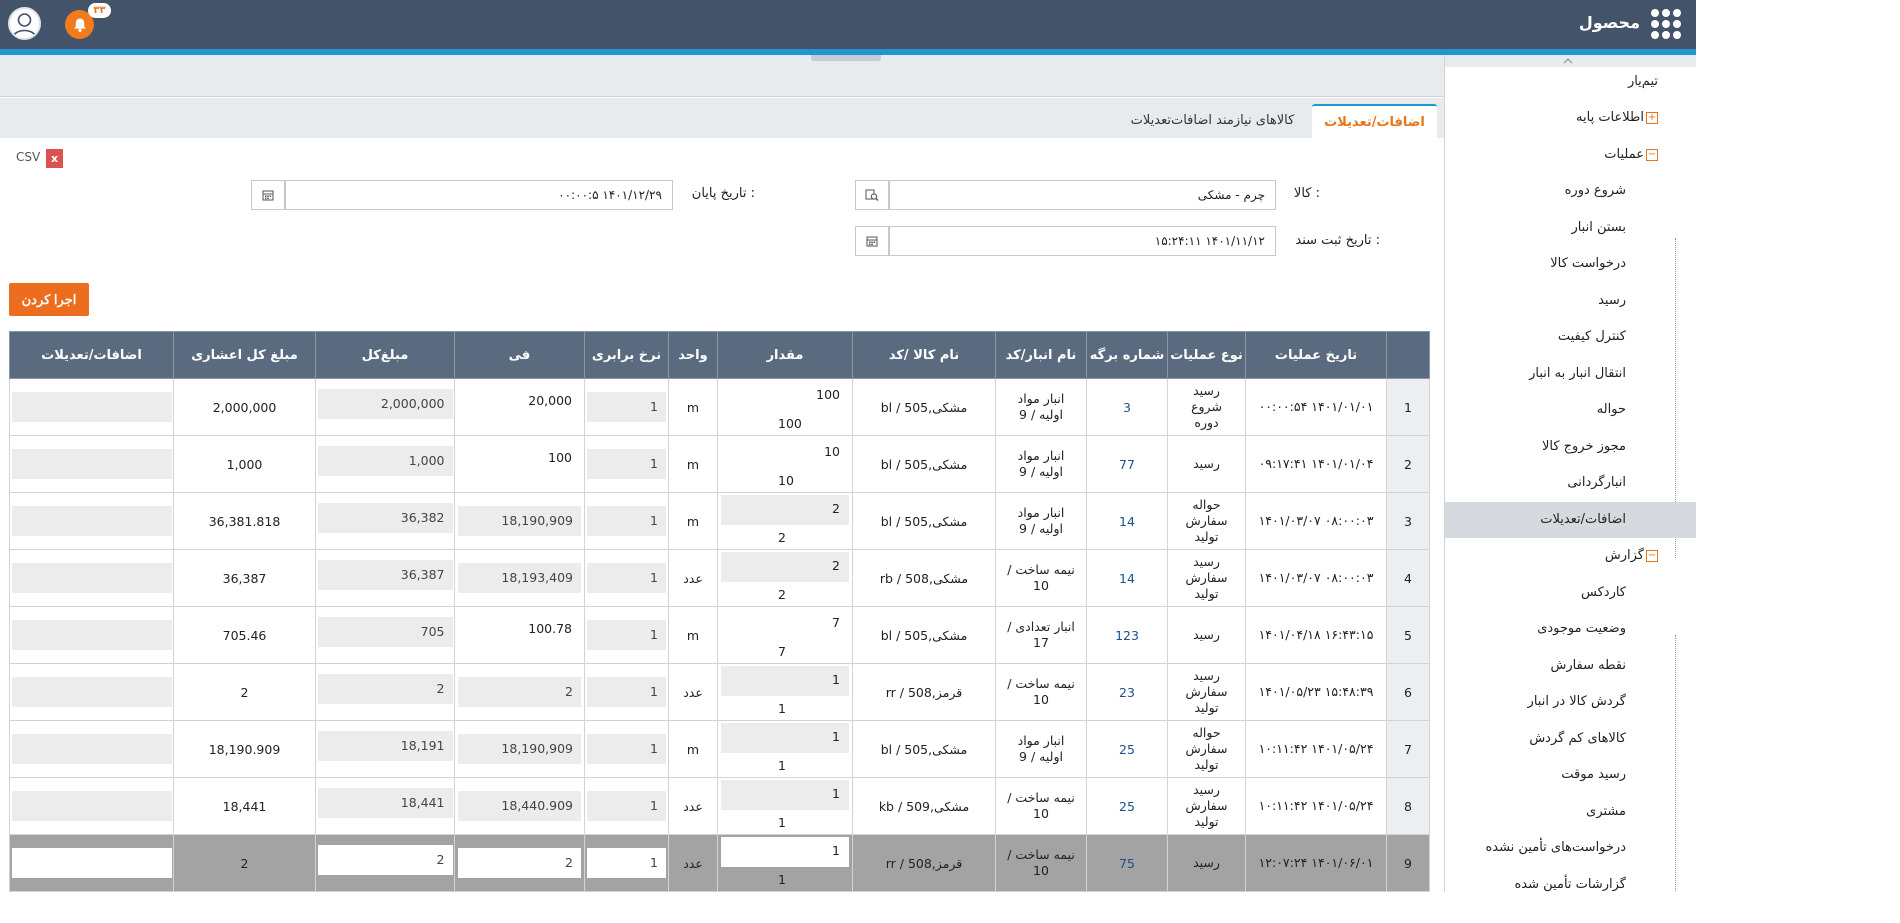 The image size is (1900, 923). I want to click on sidebar-item-report: گزارش −, so click(1631, 555).